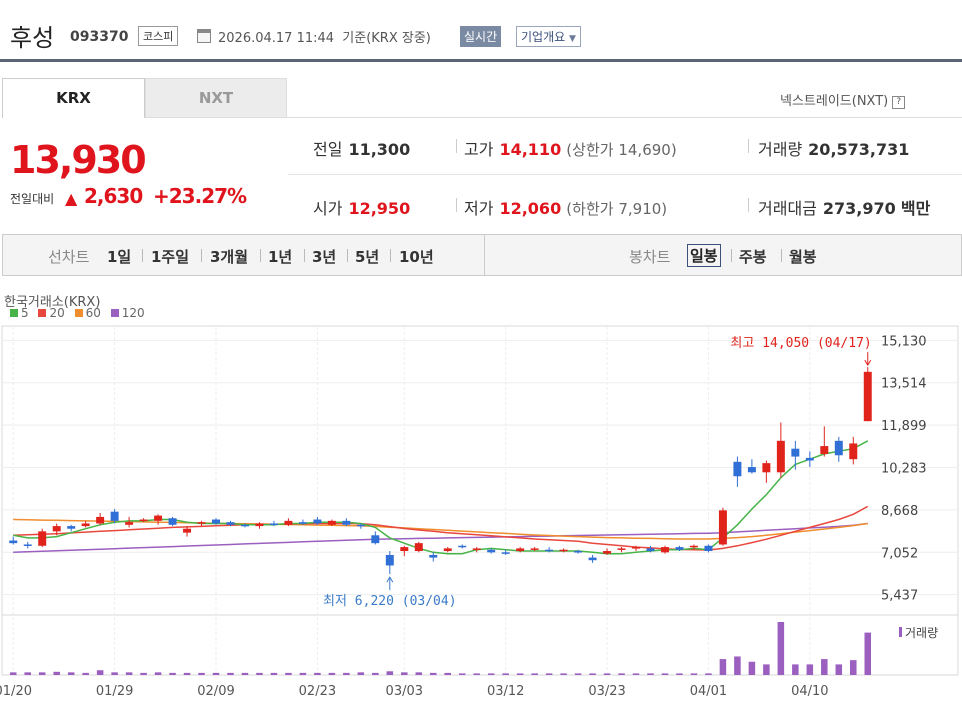  I want to click on as-of-timestamp: 2026.04.17 11:44 기준(KRX 장중), so click(324, 38).